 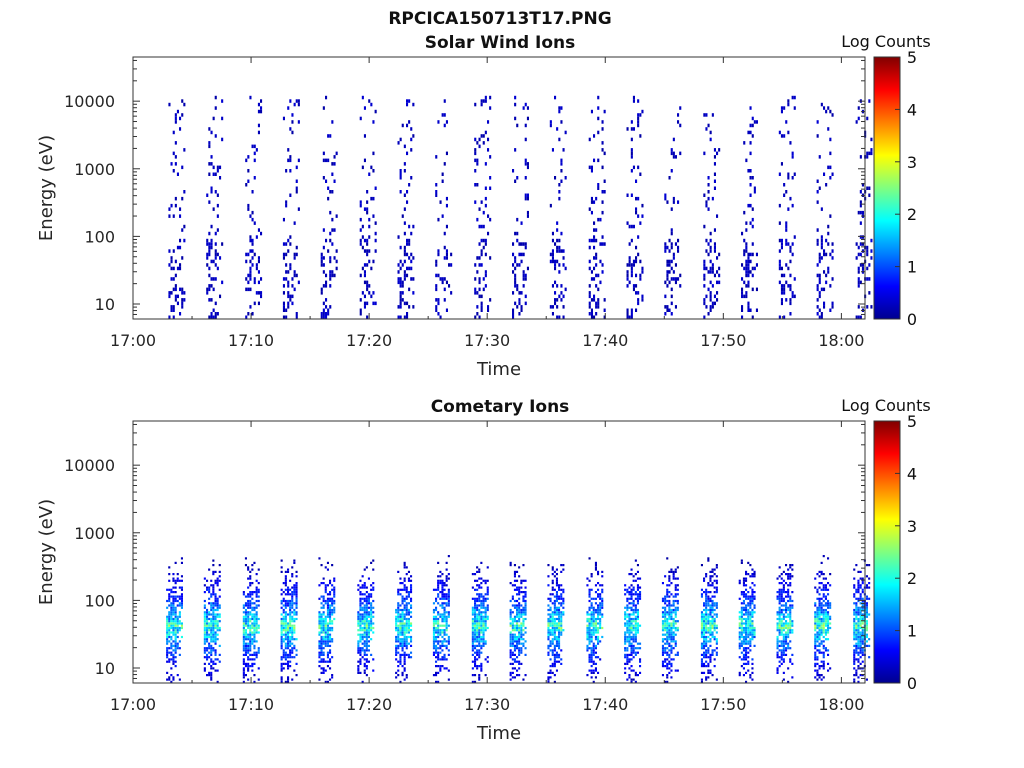 I want to click on colorbar-tick-label: 0, so click(x=912, y=319).